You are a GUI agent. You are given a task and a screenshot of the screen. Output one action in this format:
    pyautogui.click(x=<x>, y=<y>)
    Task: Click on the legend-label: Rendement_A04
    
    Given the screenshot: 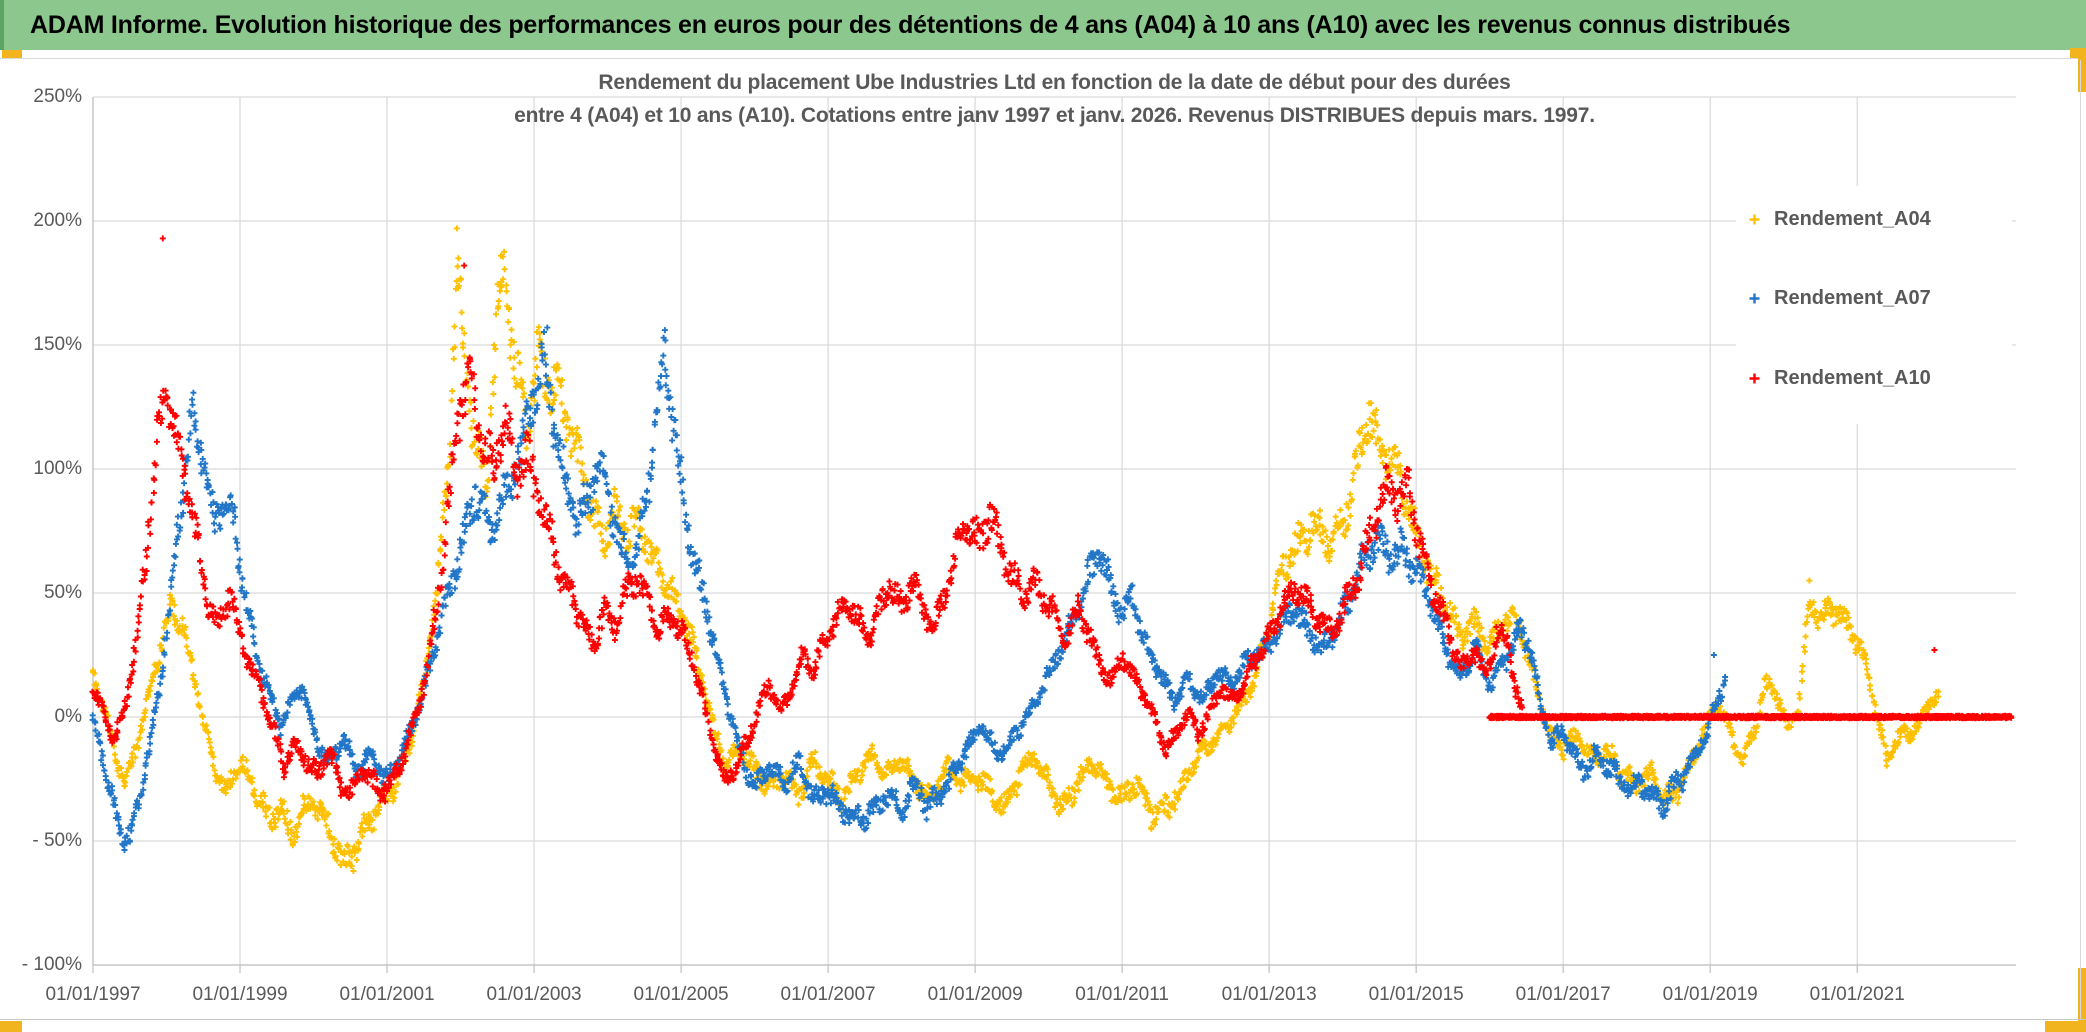 What is the action you would take?
    pyautogui.click(x=1852, y=219)
    